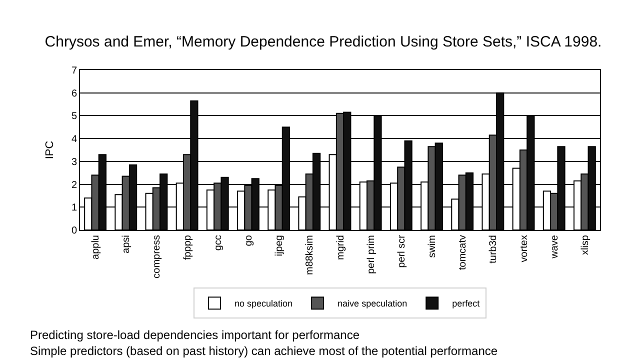 The width and height of the screenshot is (640, 360). What do you see at coordinates (96, 247) in the screenshot?
I see `x-tick-label: applu` at bounding box center [96, 247].